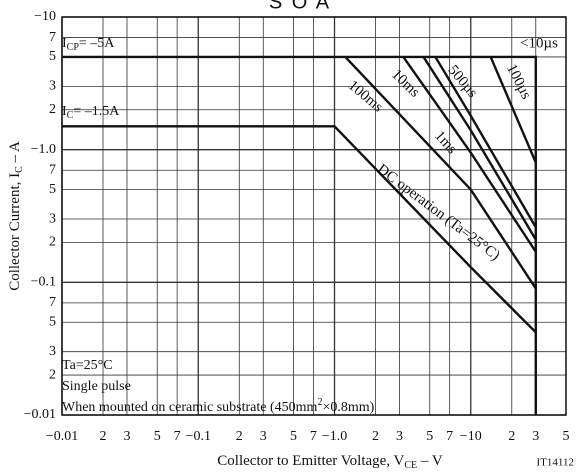  I want to click on axis-label-sub: CE, so click(410, 465).